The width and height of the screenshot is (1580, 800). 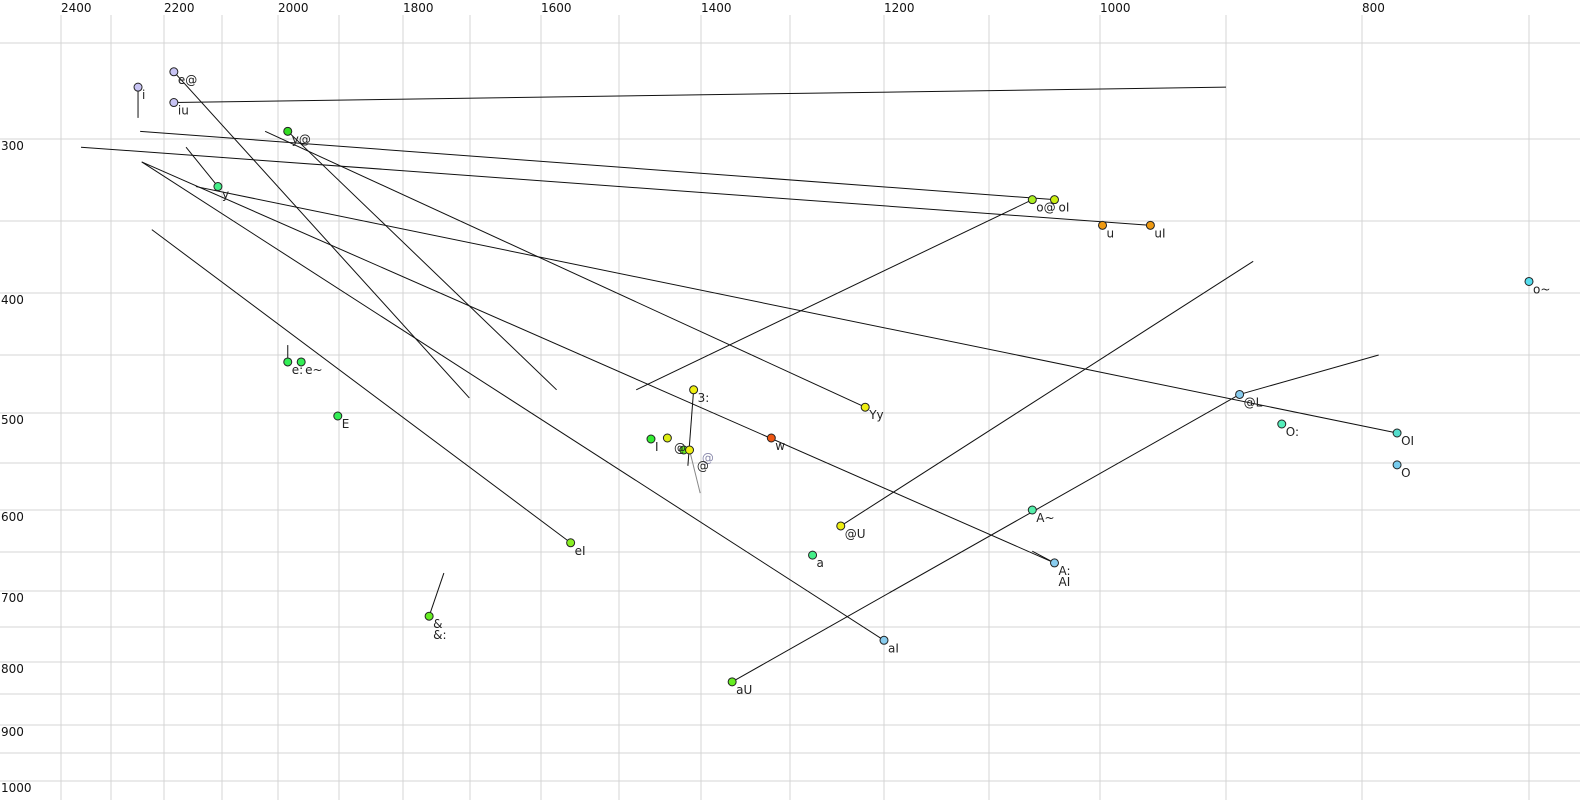 What do you see at coordinates (346, 424) in the screenshot?
I see `point-label: E` at bounding box center [346, 424].